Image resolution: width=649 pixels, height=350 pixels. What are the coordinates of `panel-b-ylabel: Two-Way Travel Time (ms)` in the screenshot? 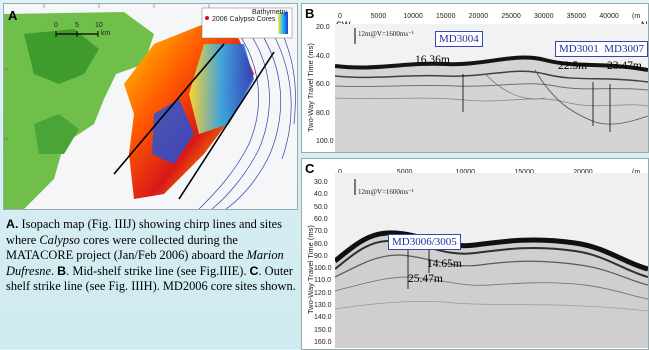 It's located at (310, 87).